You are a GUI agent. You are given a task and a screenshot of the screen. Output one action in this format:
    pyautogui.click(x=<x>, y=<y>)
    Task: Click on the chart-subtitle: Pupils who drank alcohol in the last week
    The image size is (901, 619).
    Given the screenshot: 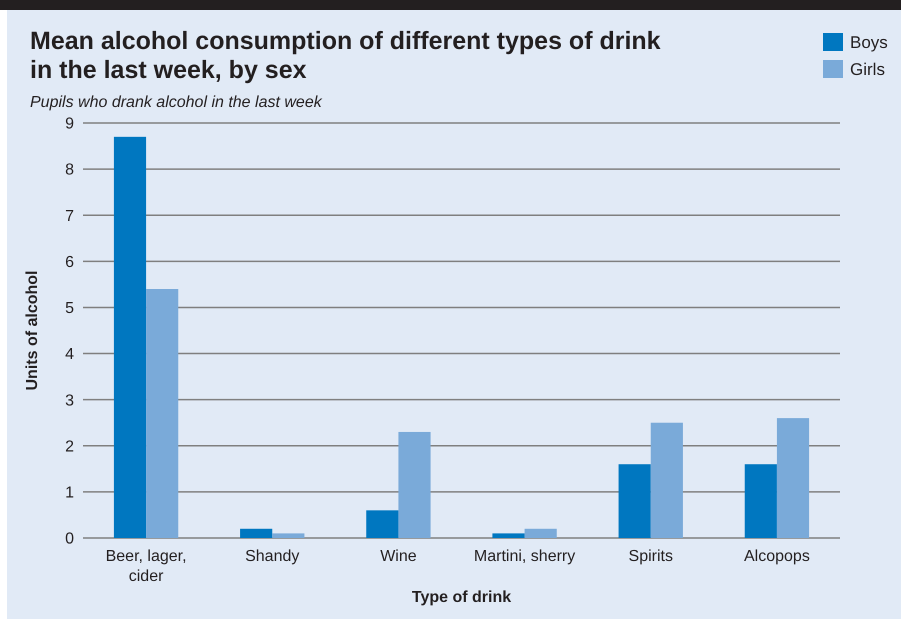 What is the action you would take?
    pyautogui.click(x=176, y=102)
    